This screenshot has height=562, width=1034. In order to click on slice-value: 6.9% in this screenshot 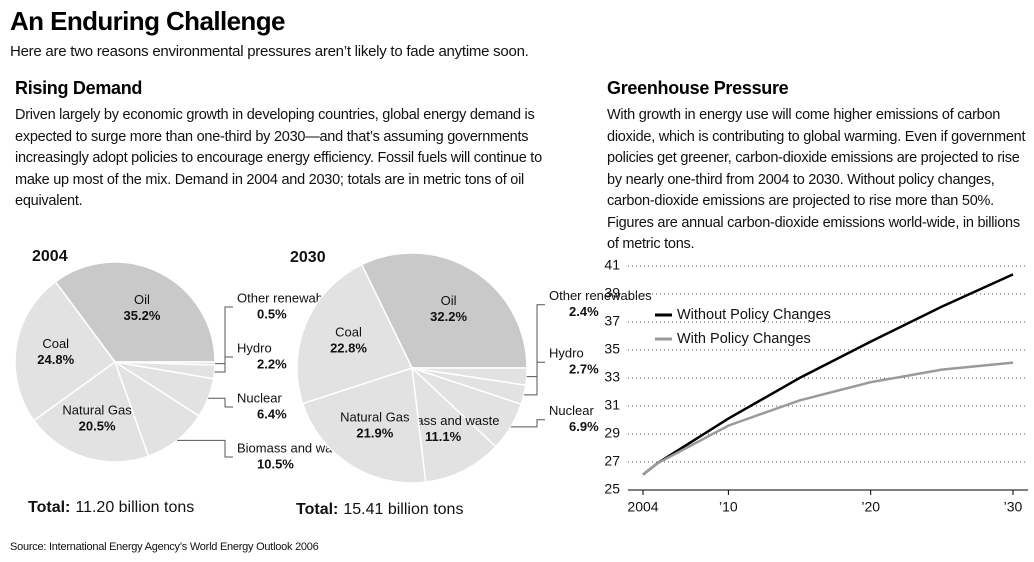, I will do `click(584, 426)`.